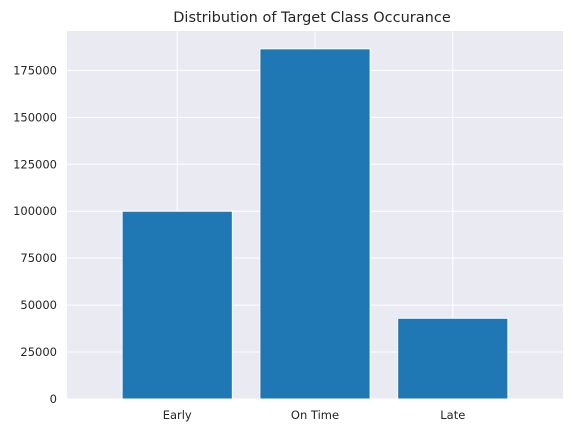 This screenshot has width=572, height=431. What do you see at coordinates (312, 18) in the screenshot?
I see `chart-title: Distribution of Target Class Occurance` at bounding box center [312, 18].